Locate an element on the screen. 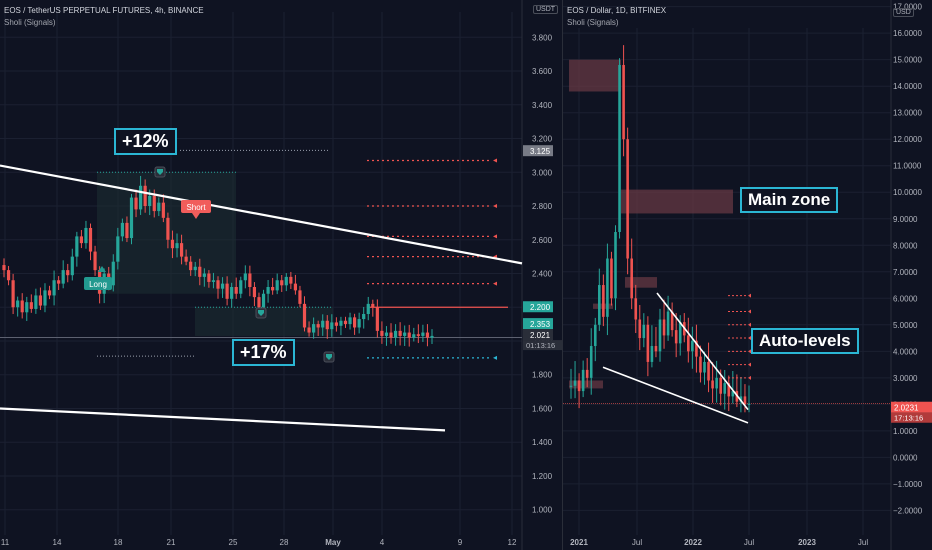  y-tick-label: 4.0000 is located at coordinates (905, 351).